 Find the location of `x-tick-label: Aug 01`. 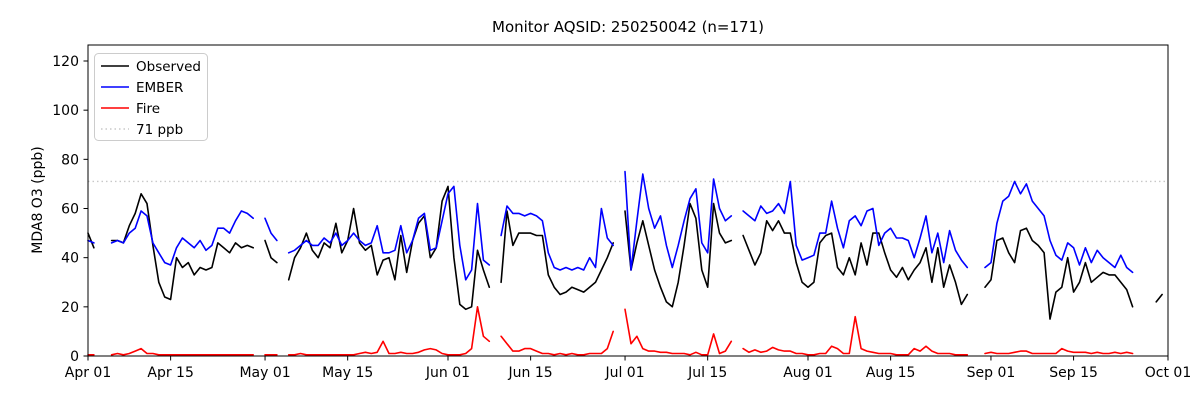

x-tick-label: Aug 01 is located at coordinates (808, 373).